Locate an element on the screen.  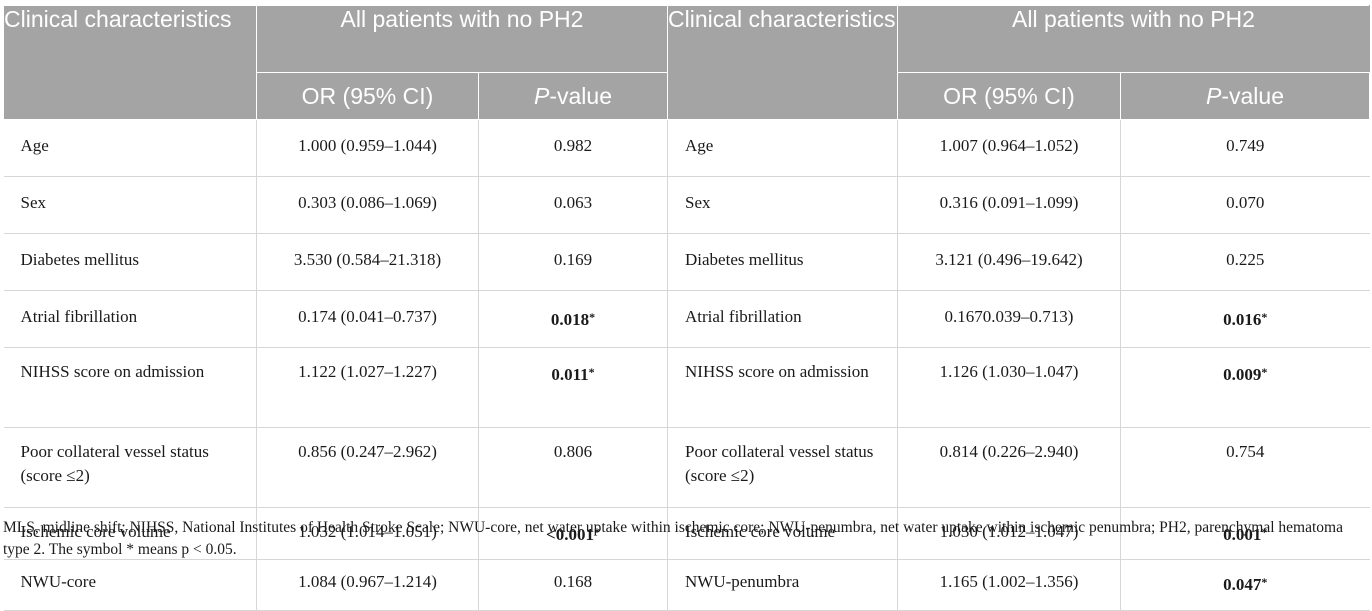
right-or-value: 0.814 (0.226–2.940) is located at coordinates (1009, 467).